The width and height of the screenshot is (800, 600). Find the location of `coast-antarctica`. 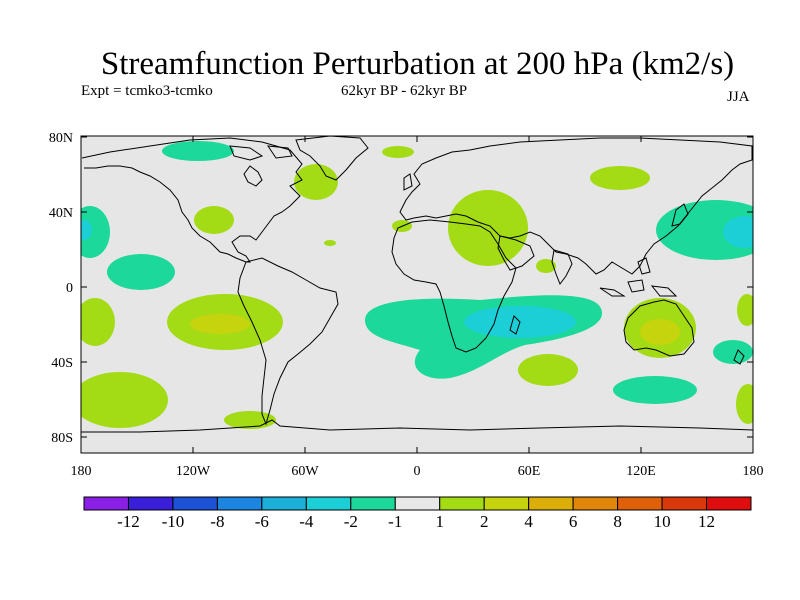

coast-antarctica is located at coordinates (417, 426).